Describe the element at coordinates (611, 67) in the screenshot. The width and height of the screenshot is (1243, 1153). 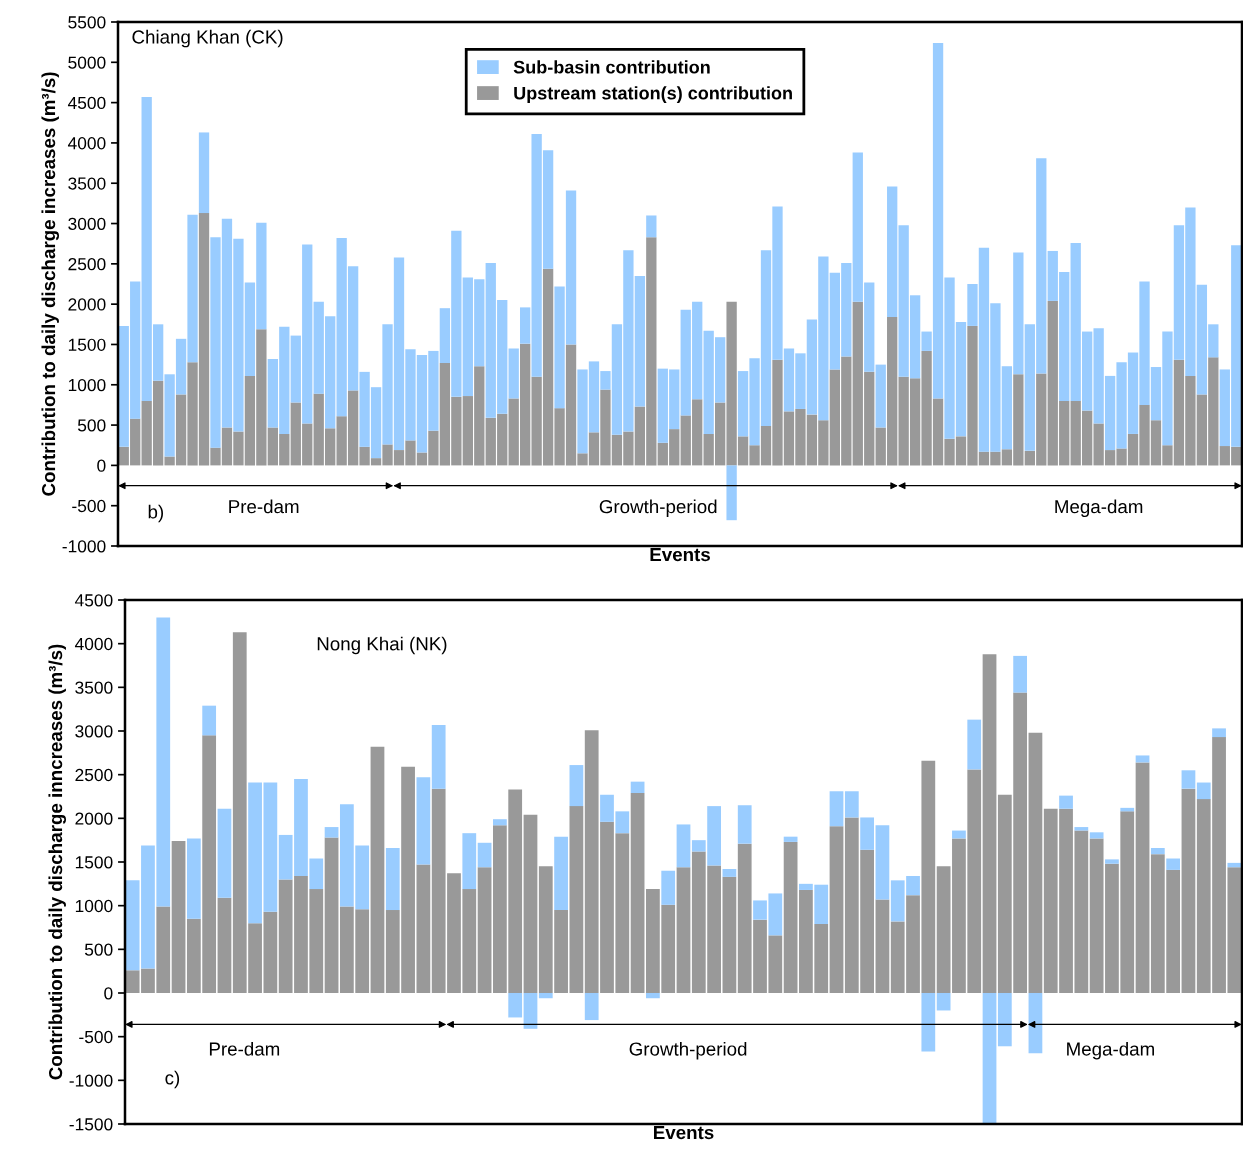
I see `legend-label: Sub-basin contribution` at that location.